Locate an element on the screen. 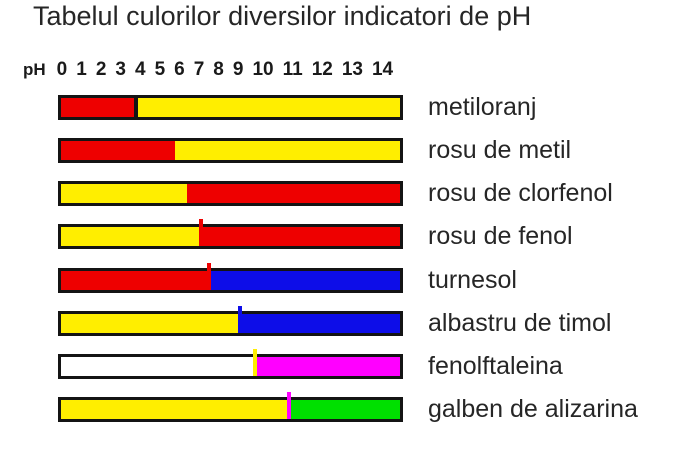 The width and height of the screenshot is (692, 462). indicator-label: rosu de fenol is located at coordinates (500, 236).